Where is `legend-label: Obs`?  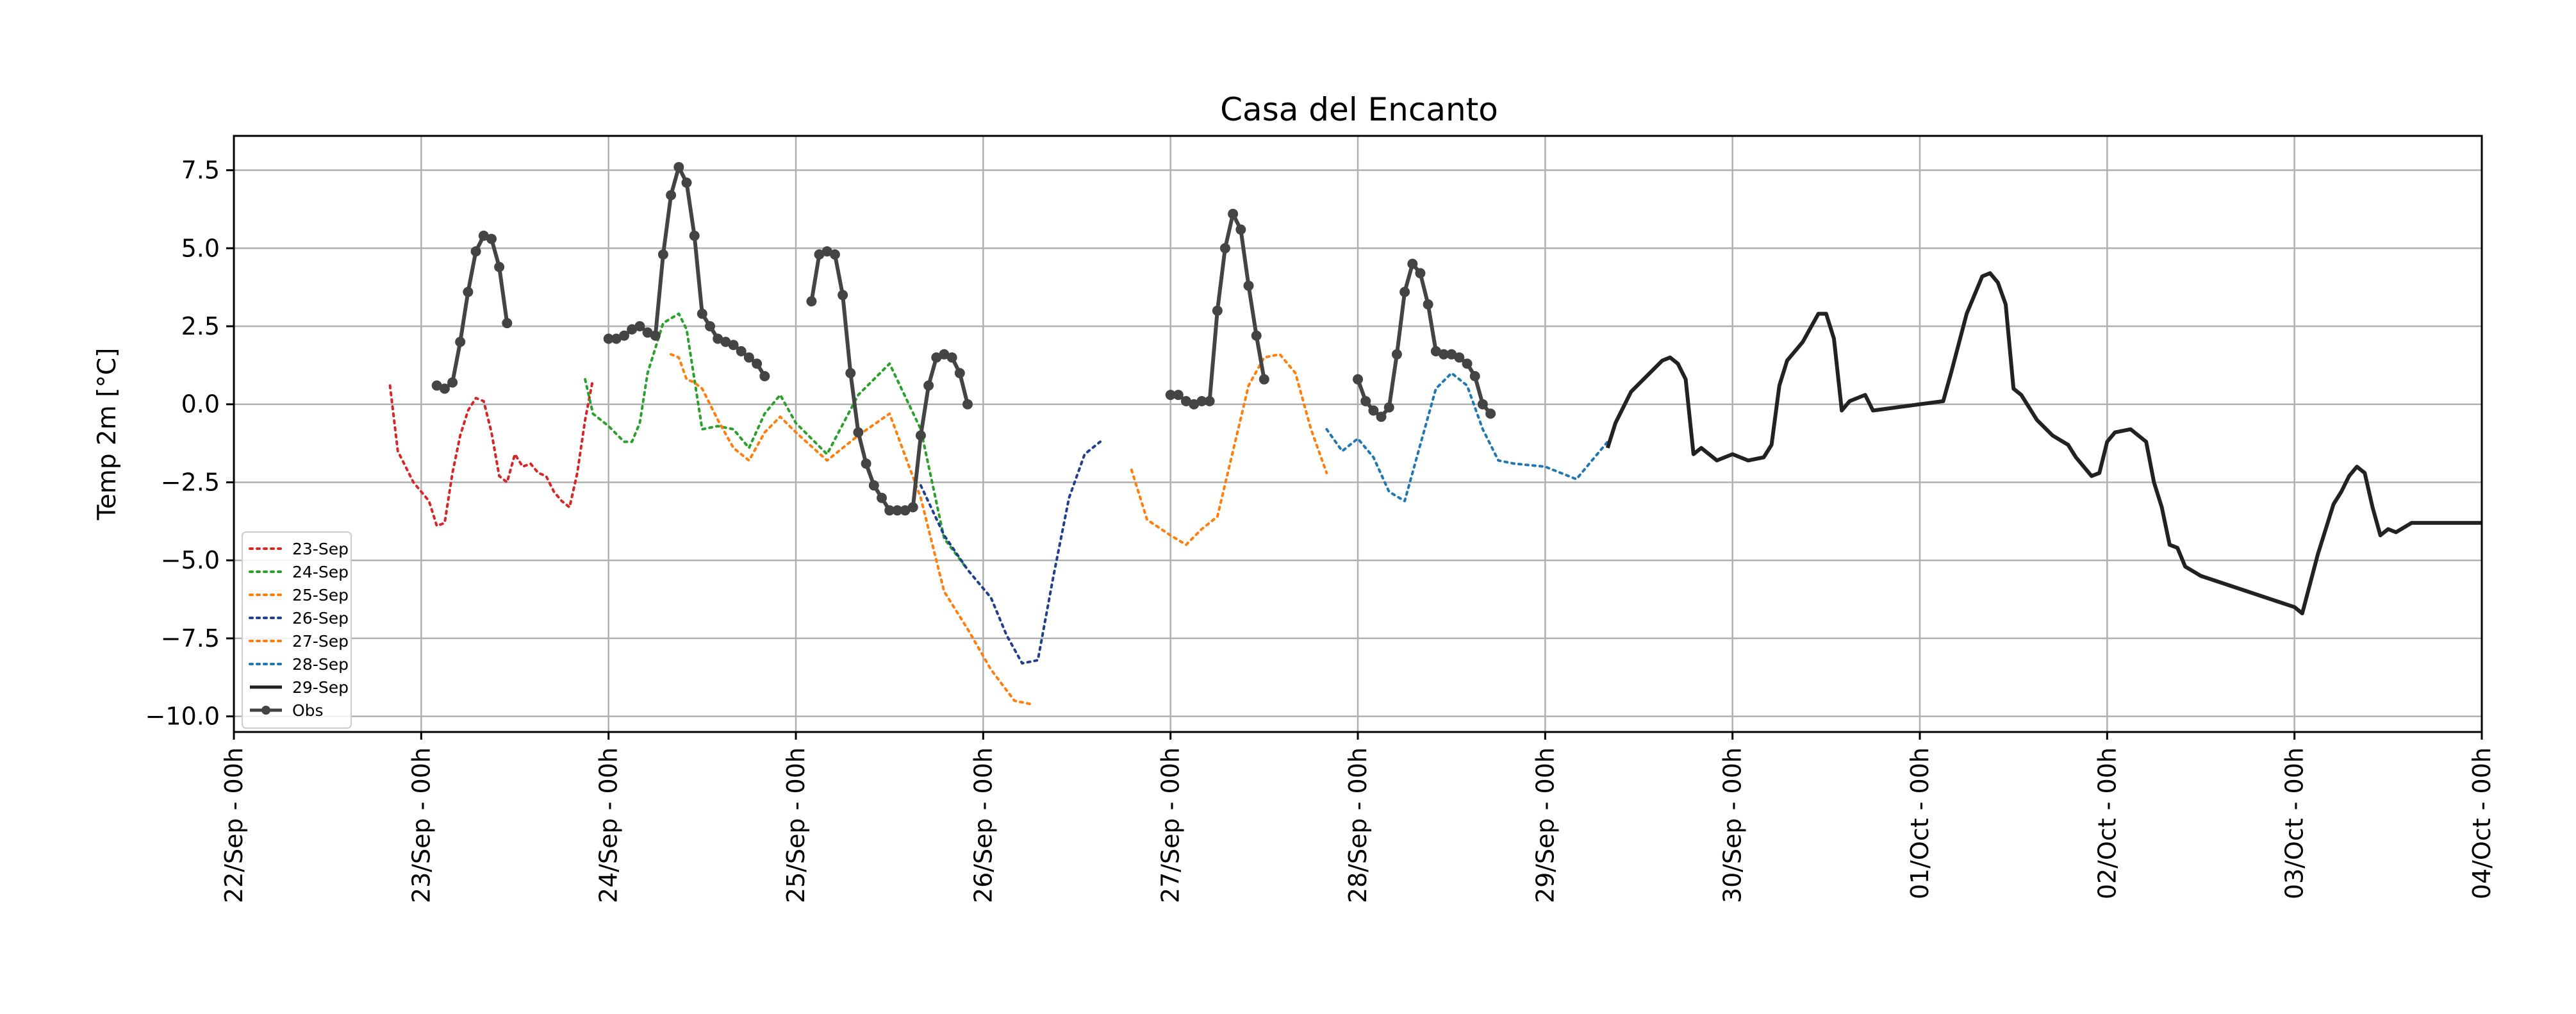
legend-label: Obs is located at coordinates (308, 710).